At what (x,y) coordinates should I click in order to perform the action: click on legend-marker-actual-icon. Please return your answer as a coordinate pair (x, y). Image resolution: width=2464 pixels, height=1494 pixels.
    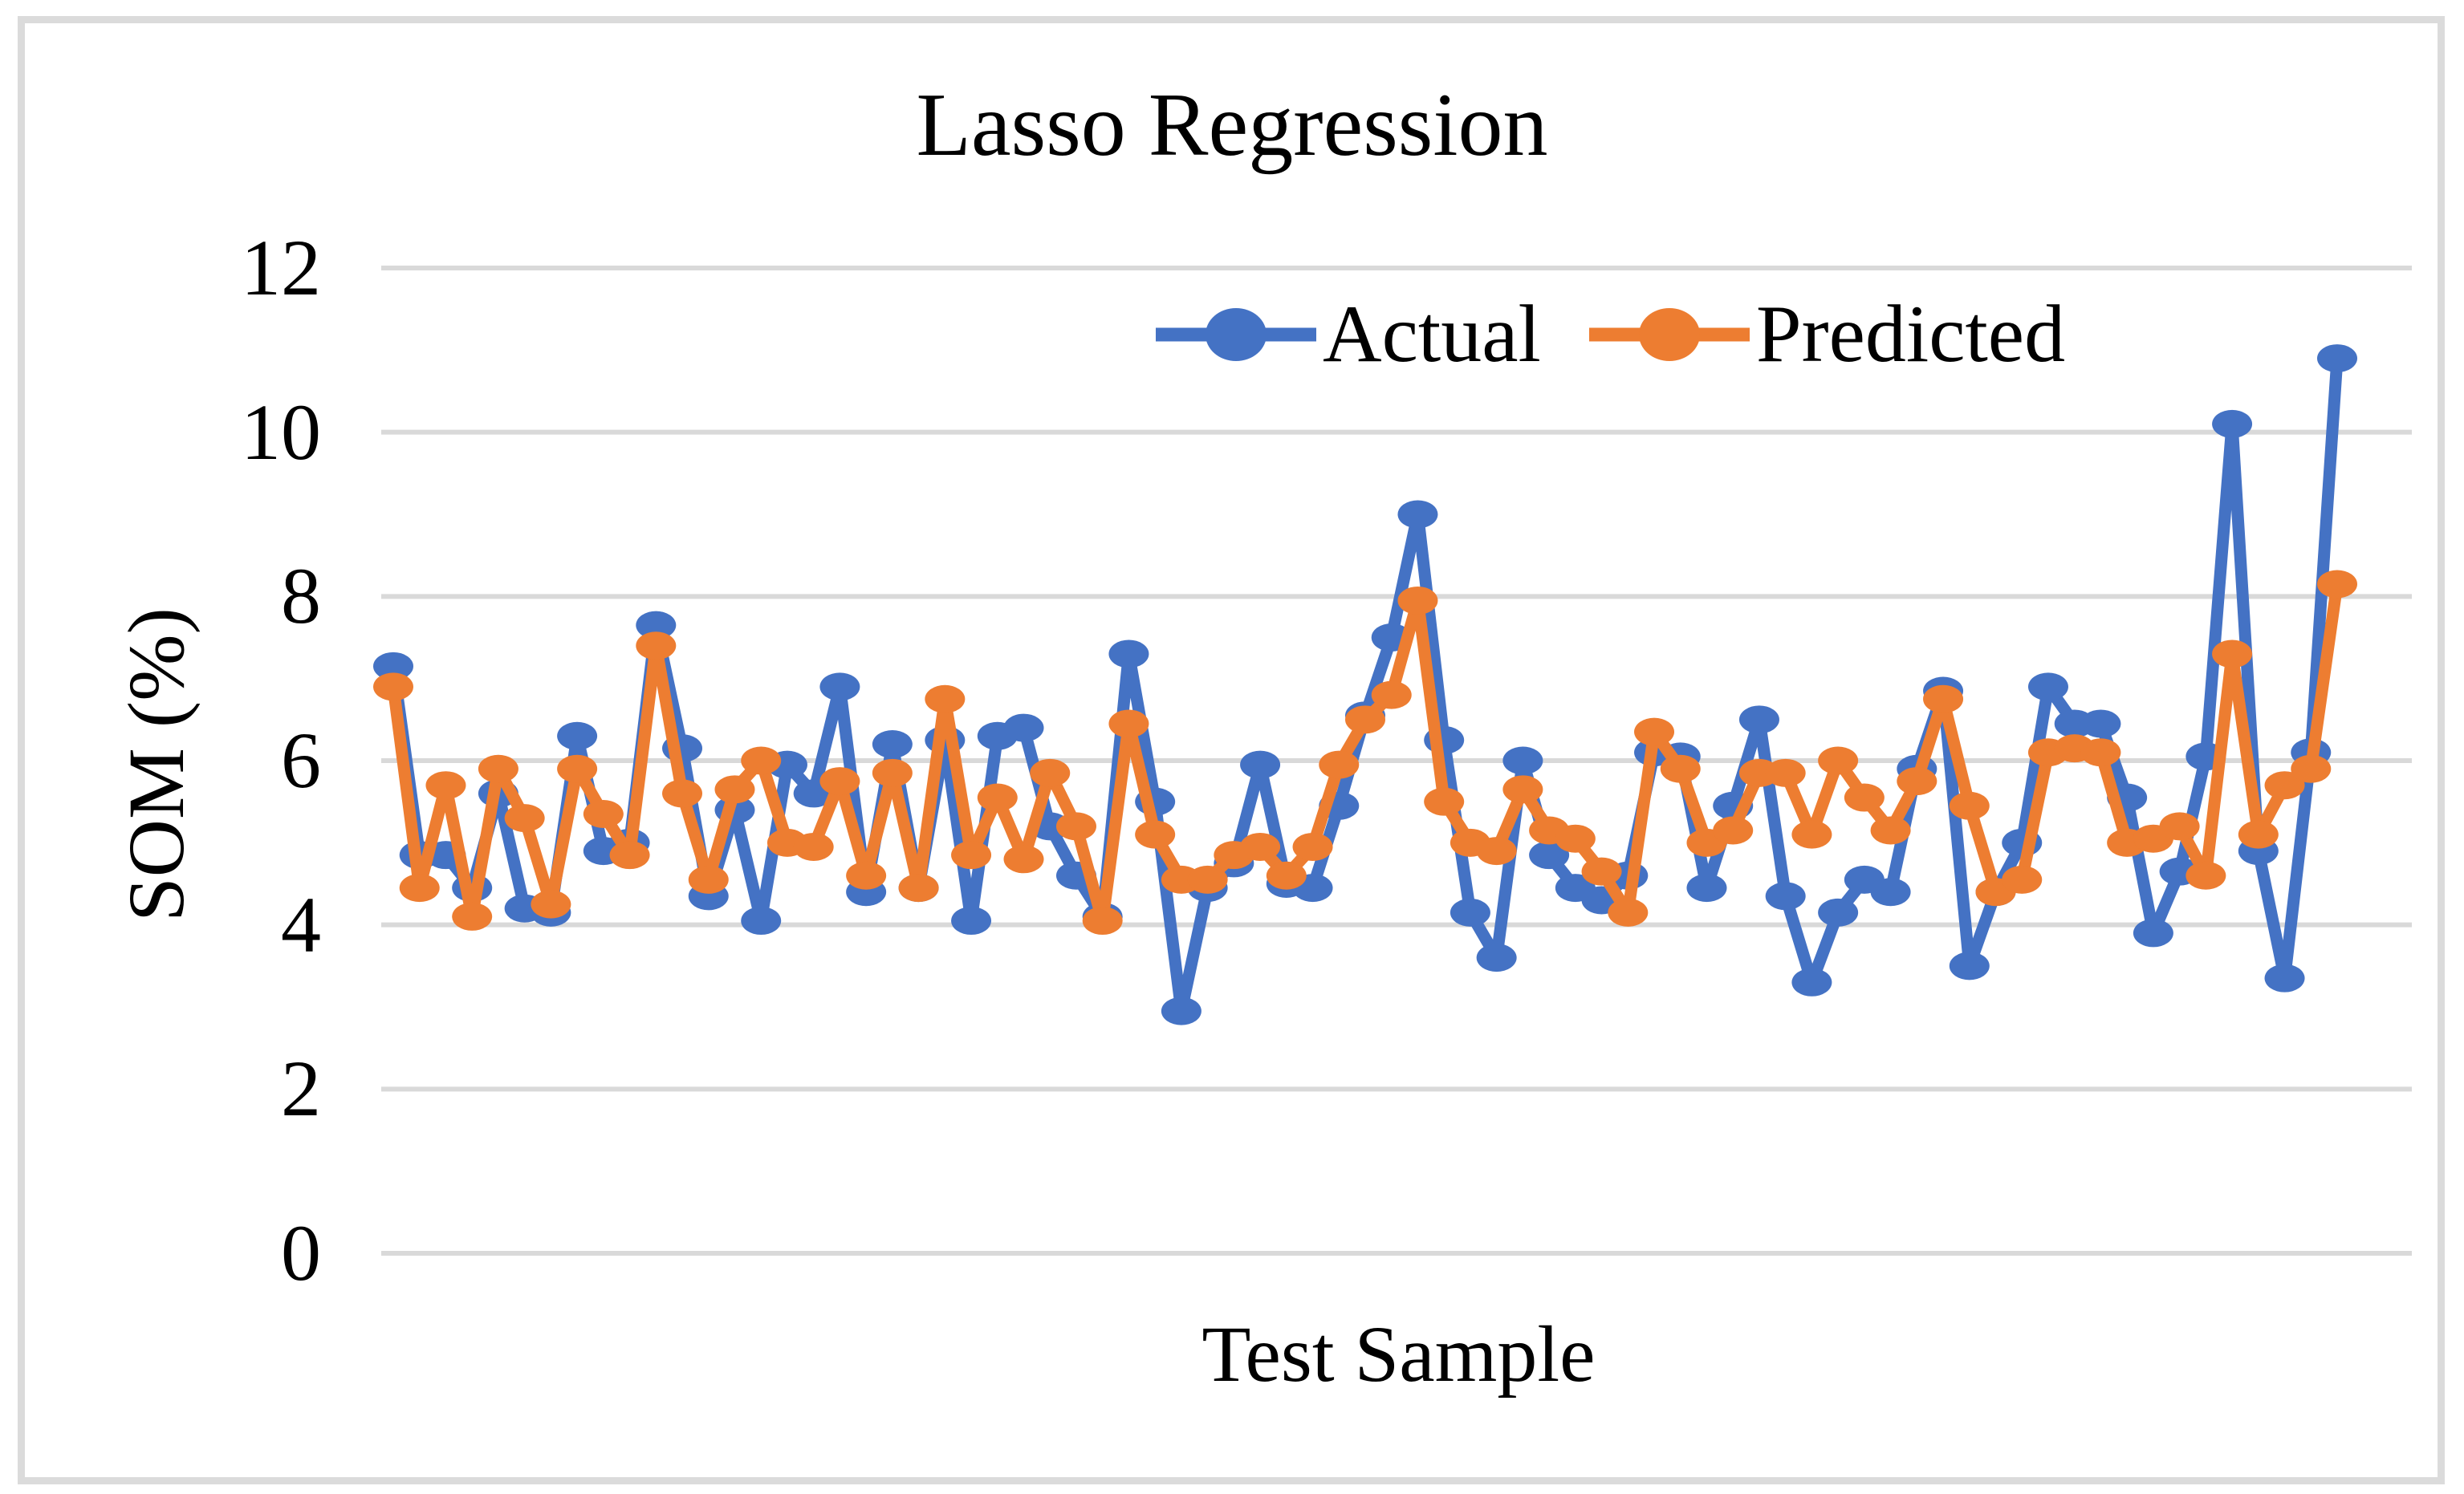
    Looking at the image, I should click on (1236, 334).